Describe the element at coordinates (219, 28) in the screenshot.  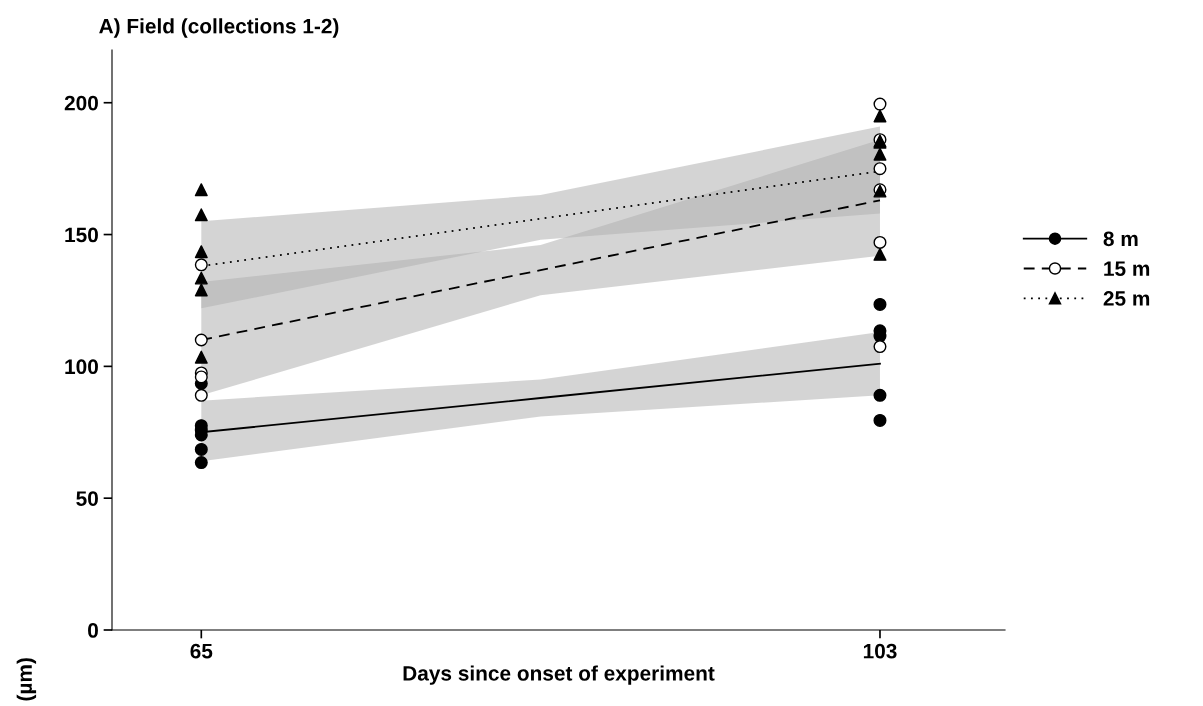
I see `chart-title: A) Field (collections 1-2)` at that location.